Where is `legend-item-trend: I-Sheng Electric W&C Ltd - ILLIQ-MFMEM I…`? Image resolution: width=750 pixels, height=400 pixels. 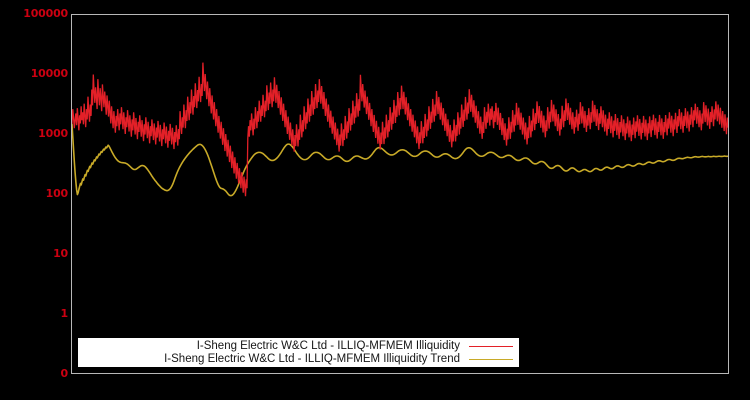 legend-item-trend: I-Sheng Electric W&C Ltd - ILLIQ-MFMEM I… is located at coordinates (295, 359).